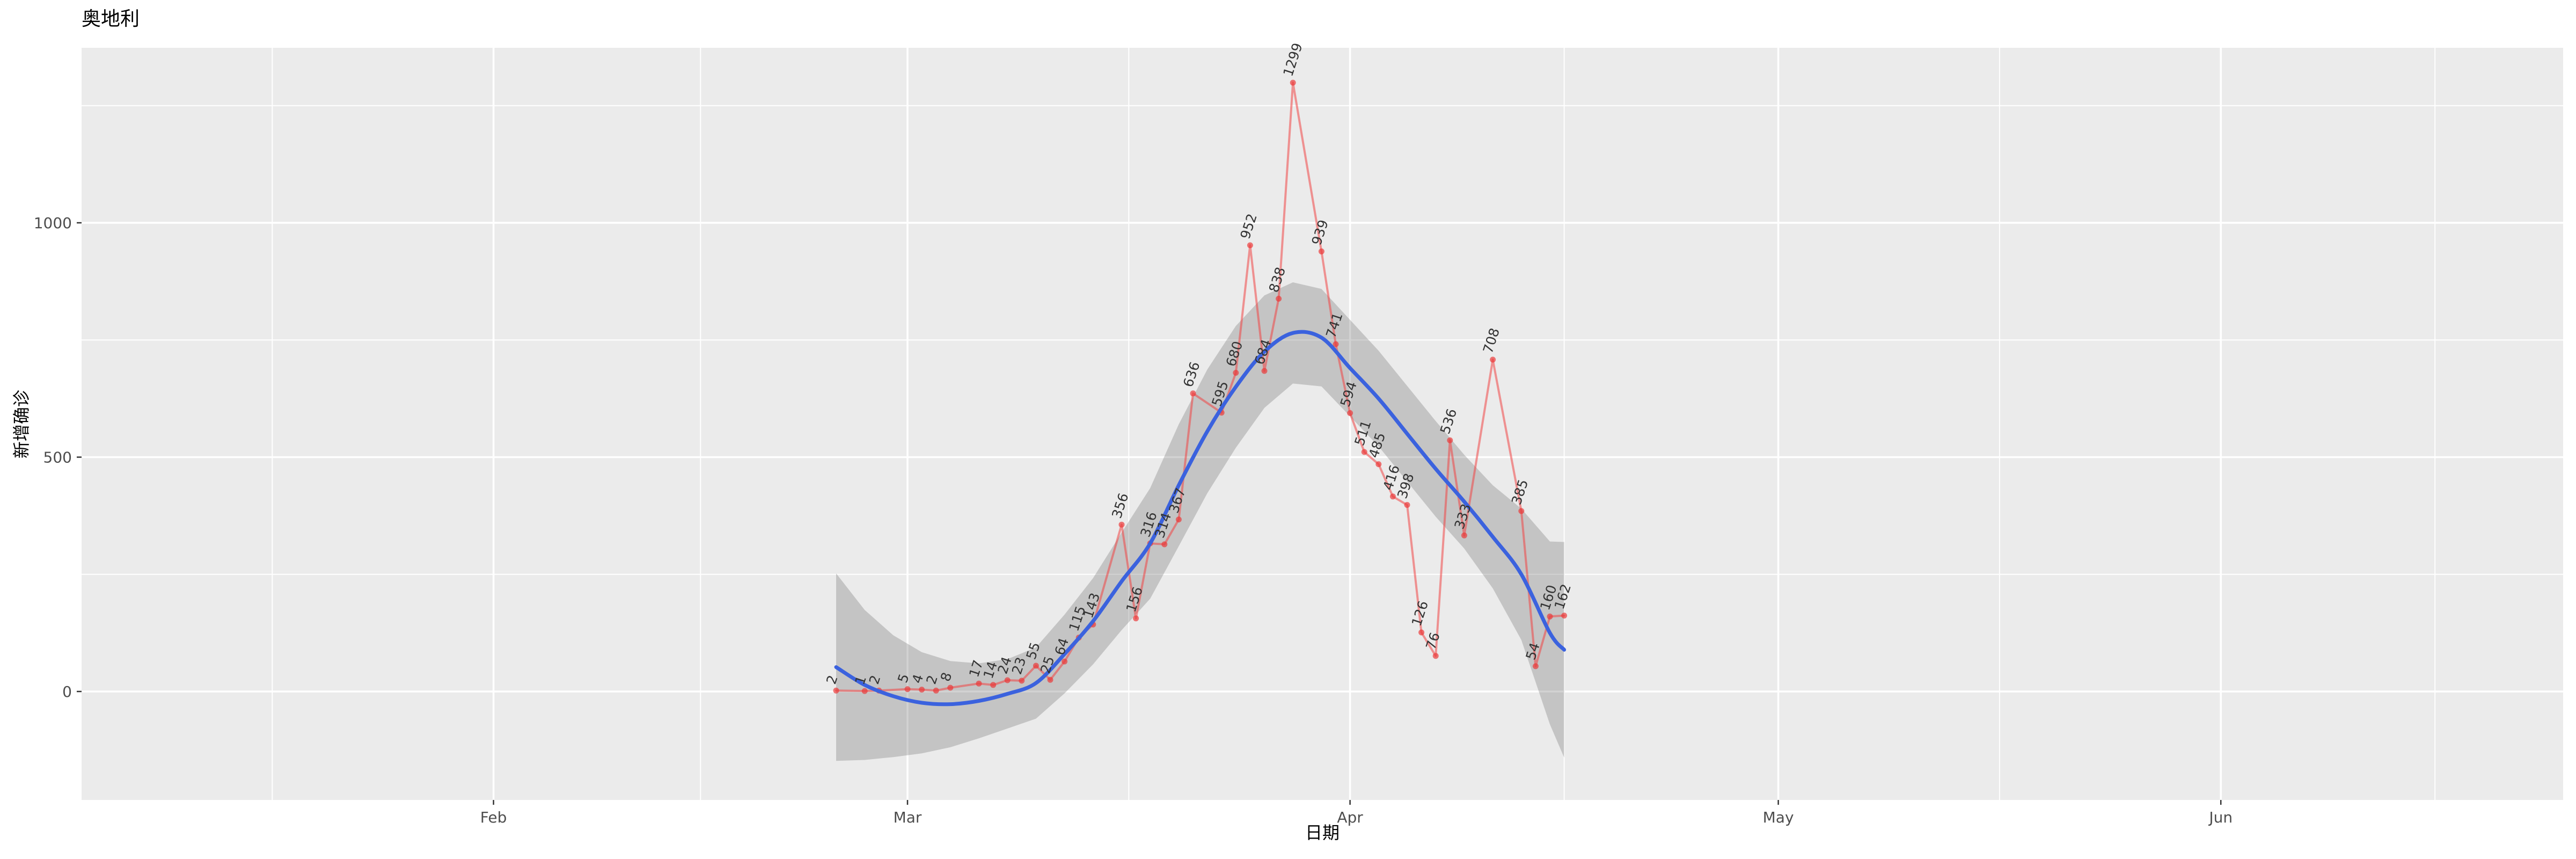 The width and height of the screenshot is (2576, 859). I want to click on x-axis-title: 日期, so click(1322, 832).